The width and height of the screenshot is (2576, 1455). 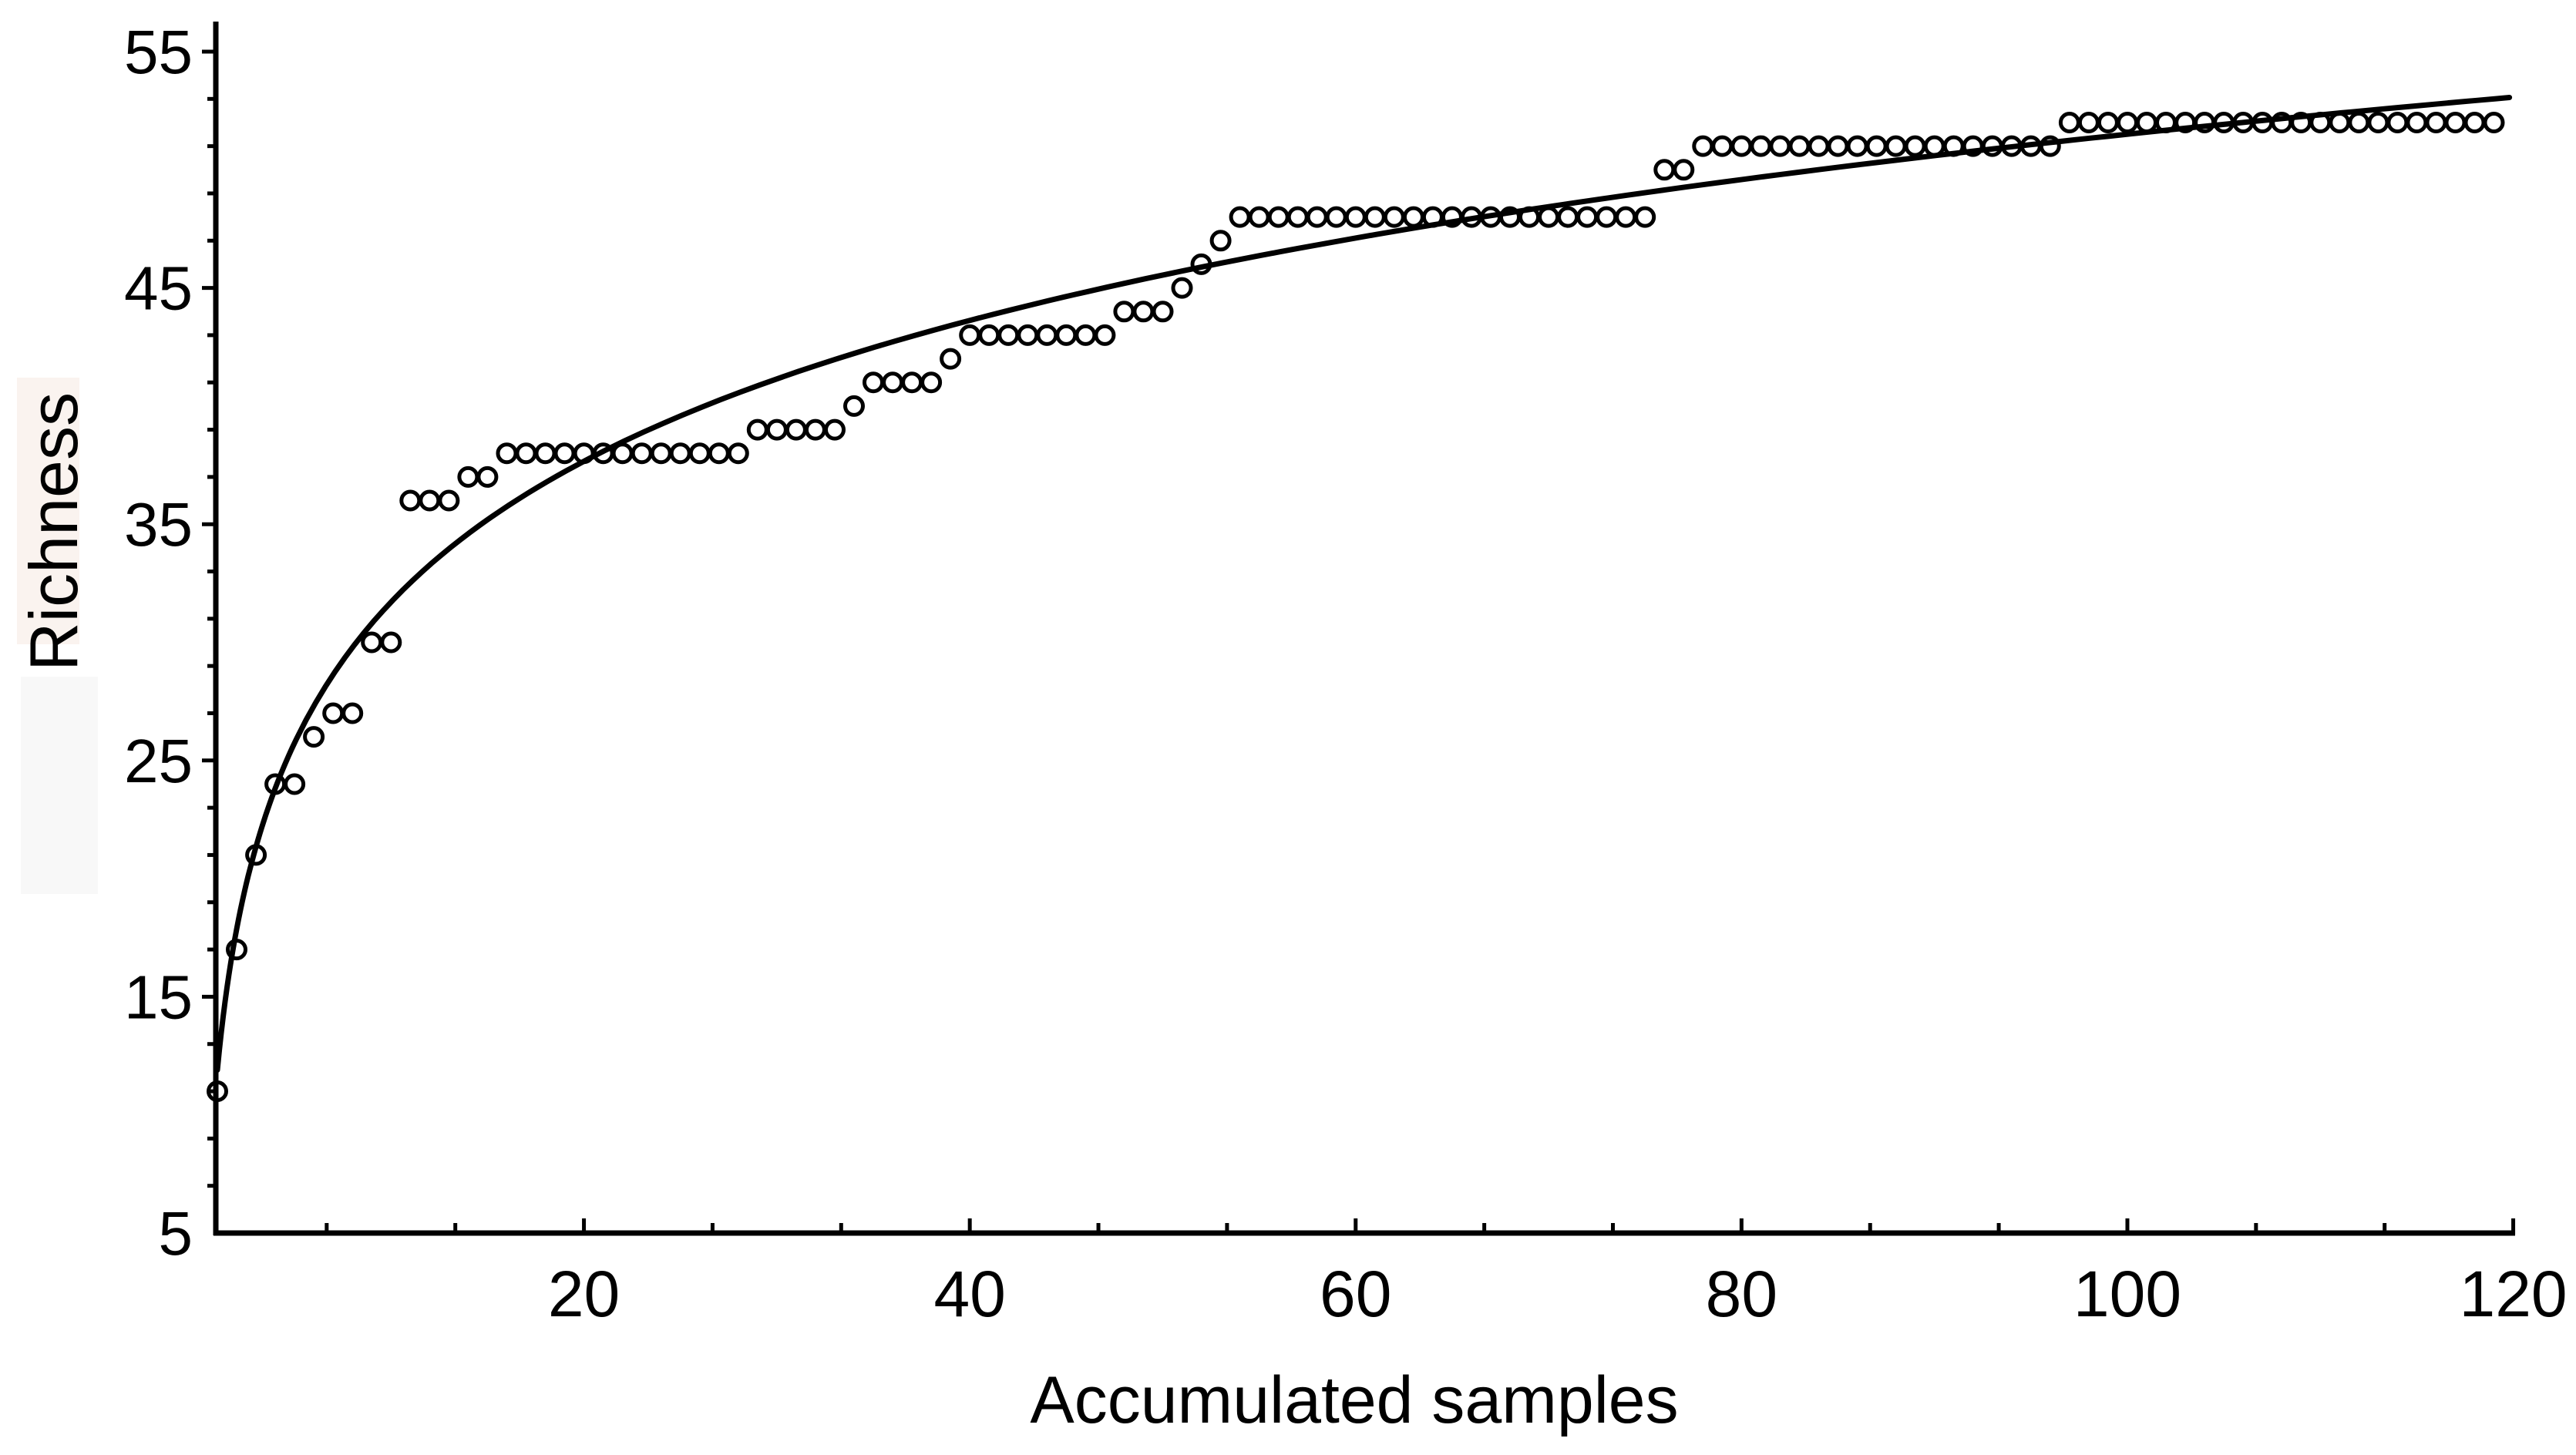 What do you see at coordinates (158, 761) in the screenshot?
I see `y-tick-label: 25` at bounding box center [158, 761].